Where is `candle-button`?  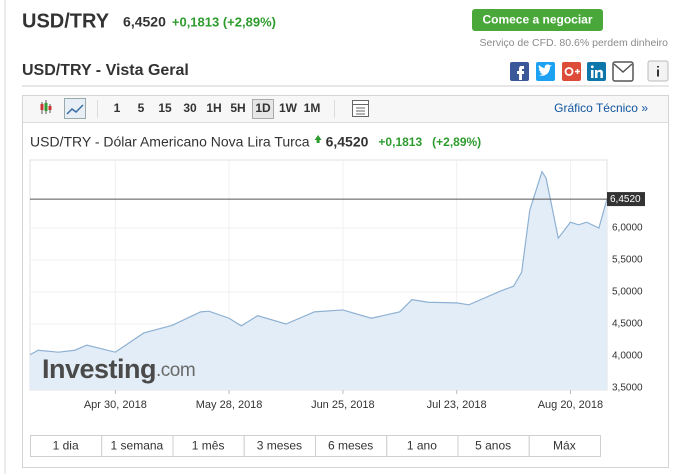
candle-button is located at coordinates (46, 107).